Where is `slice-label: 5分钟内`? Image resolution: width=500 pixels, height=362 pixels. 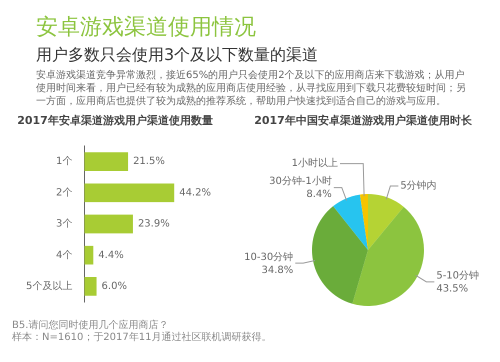 slice-label: 5分钟内 is located at coordinates (418, 186).